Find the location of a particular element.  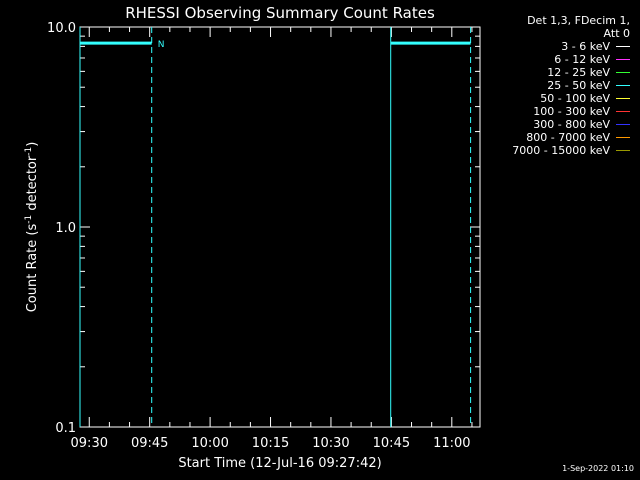

legend-label: 800 - 7000 keV is located at coordinates (568, 137).